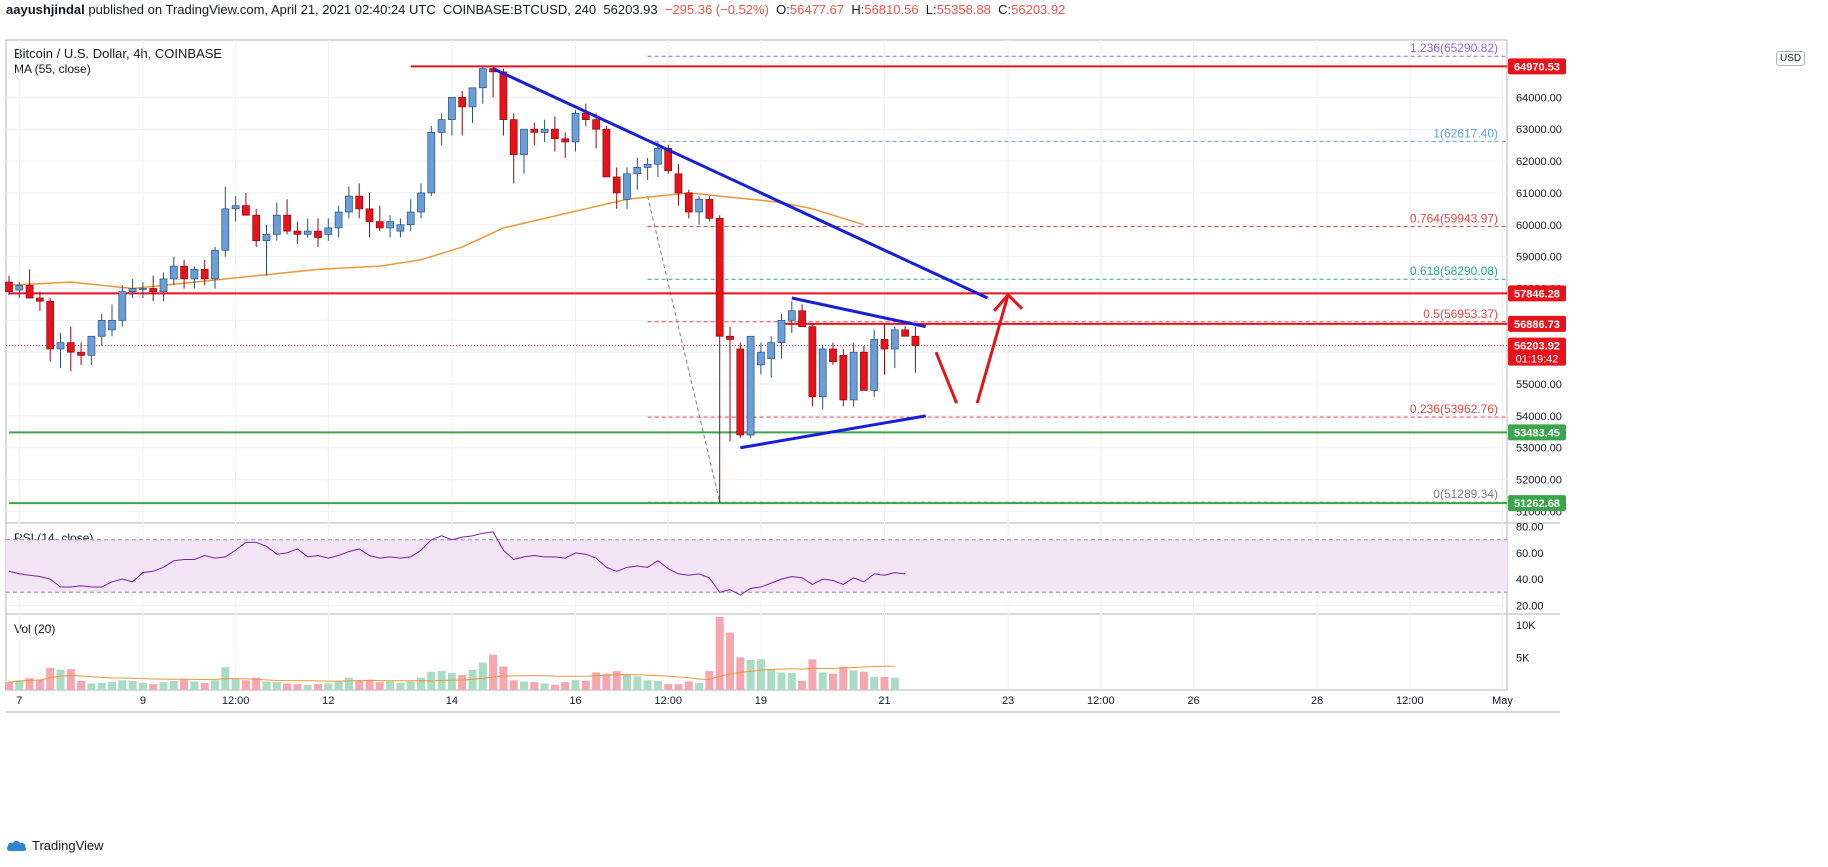  Describe the element at coordinates (1008, 701) in the screenshot. I see `time-tick-label: 23` at that location.